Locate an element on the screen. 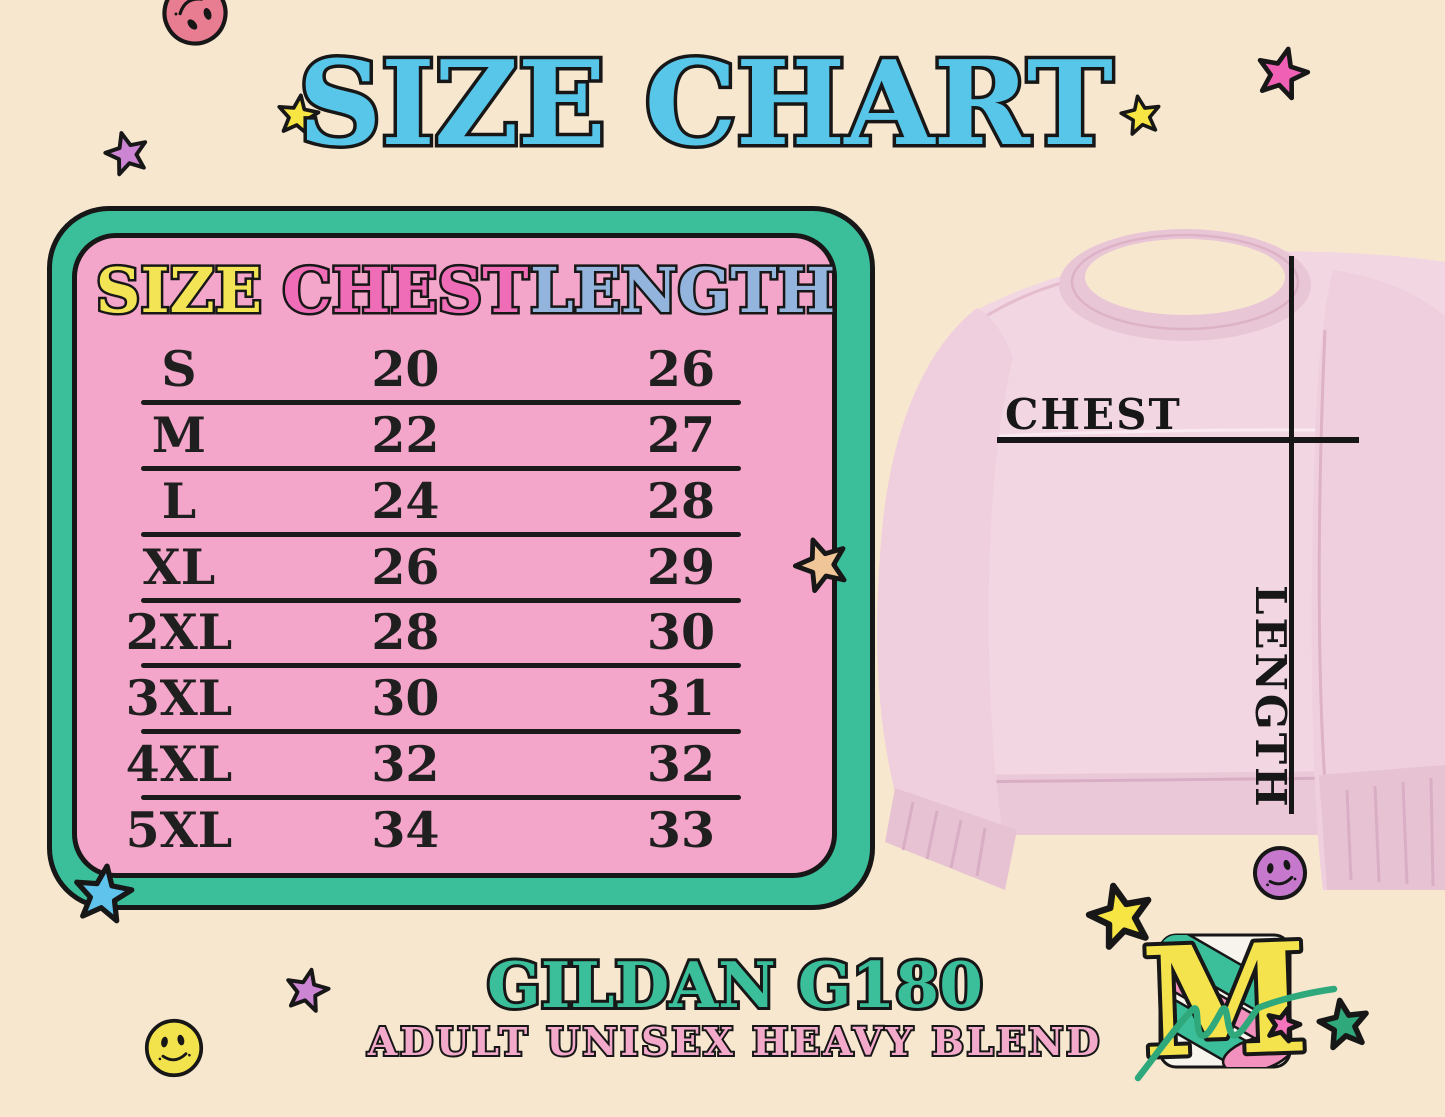 This screenshot has height=1117, width=1445. length-cell: 33 is located at coordinates (681, 830).